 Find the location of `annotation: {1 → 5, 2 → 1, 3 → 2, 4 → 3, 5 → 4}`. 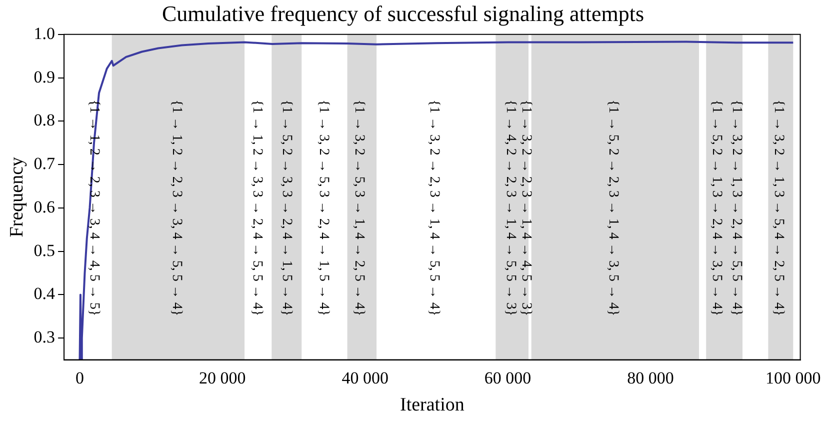

annotation: {1 → 5, 2 → 1, 3 → 2, 4 → 3, 5 → 4} is located at coordinates (716, 208).